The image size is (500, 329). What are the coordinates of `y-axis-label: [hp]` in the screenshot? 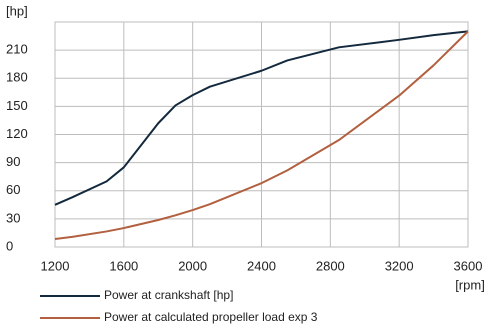 It's located at (17, 10).